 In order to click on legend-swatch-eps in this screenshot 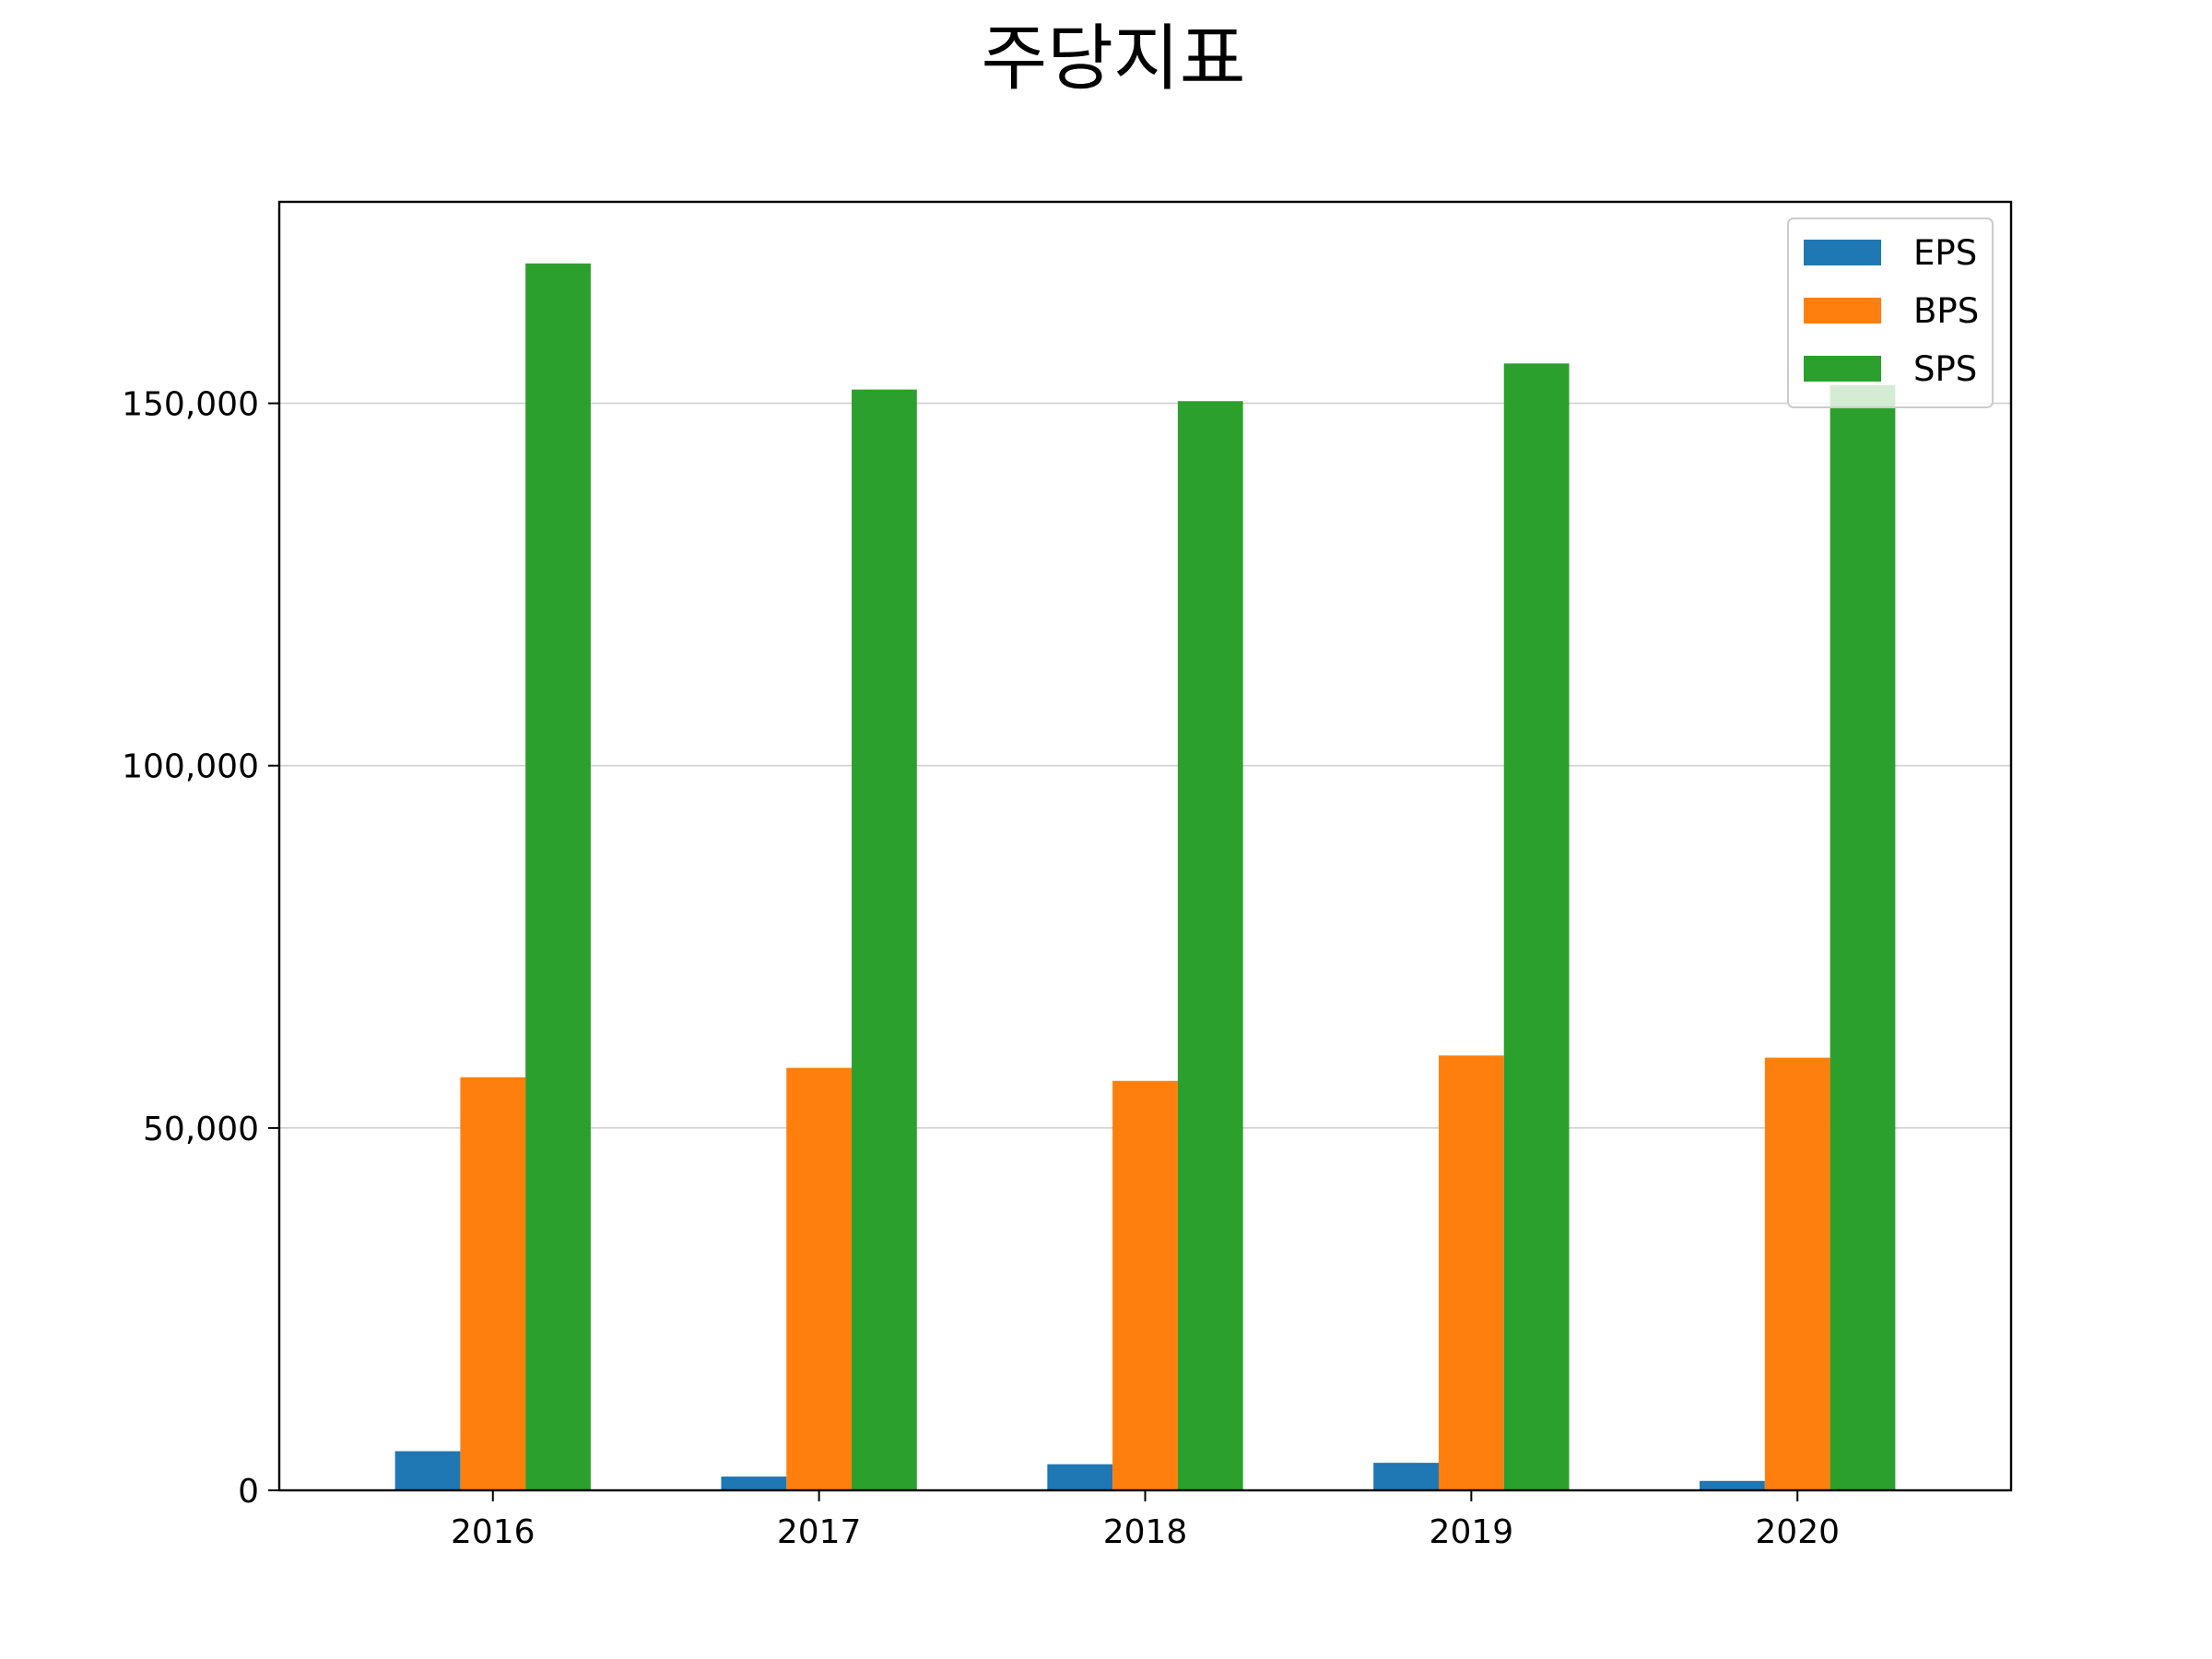, I will do `click(1842, 252)`.